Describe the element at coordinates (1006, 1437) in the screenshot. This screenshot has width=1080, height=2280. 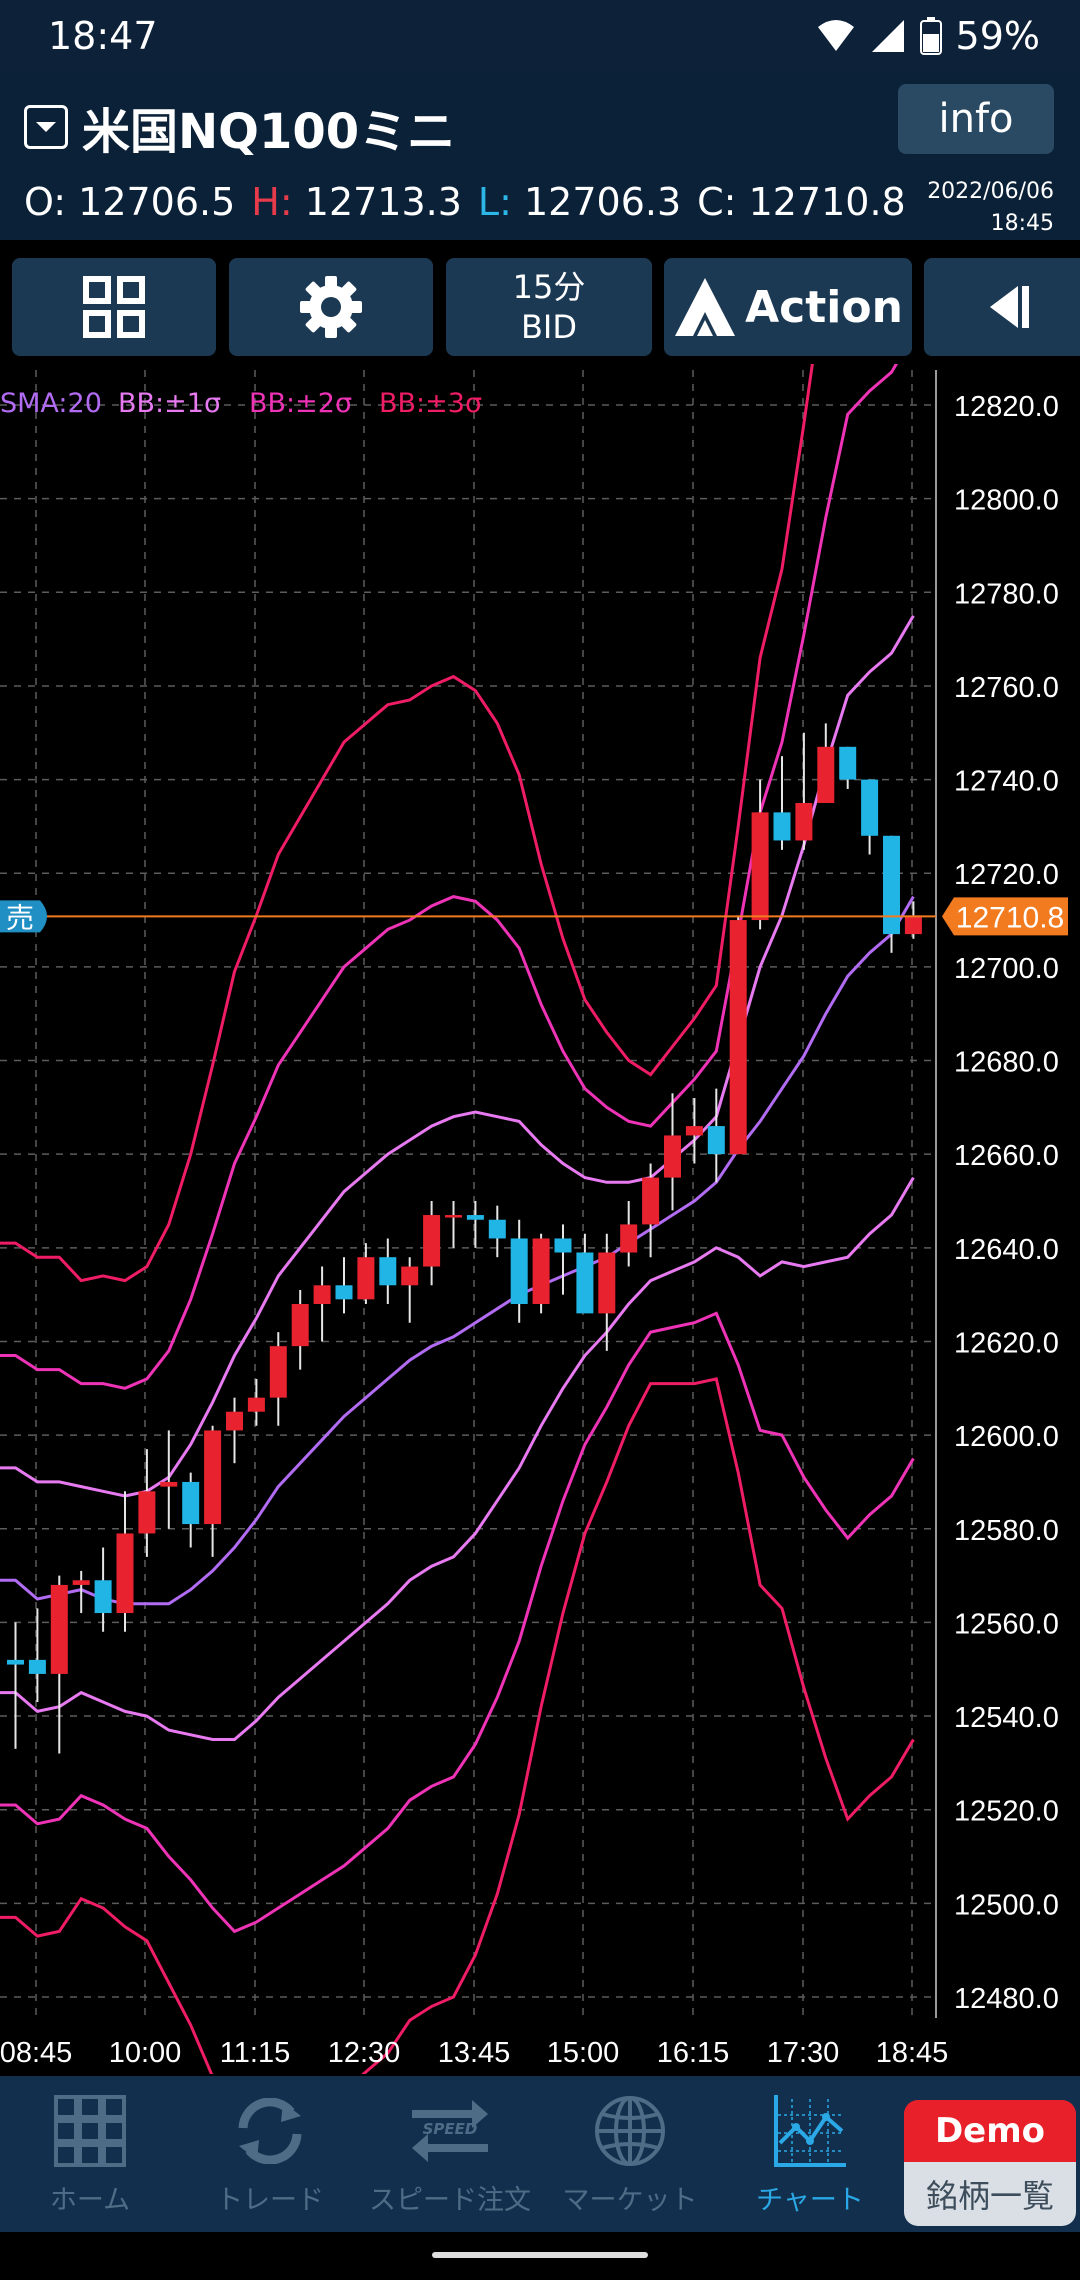
I see `y-tick-label: 12600.0` at that location.